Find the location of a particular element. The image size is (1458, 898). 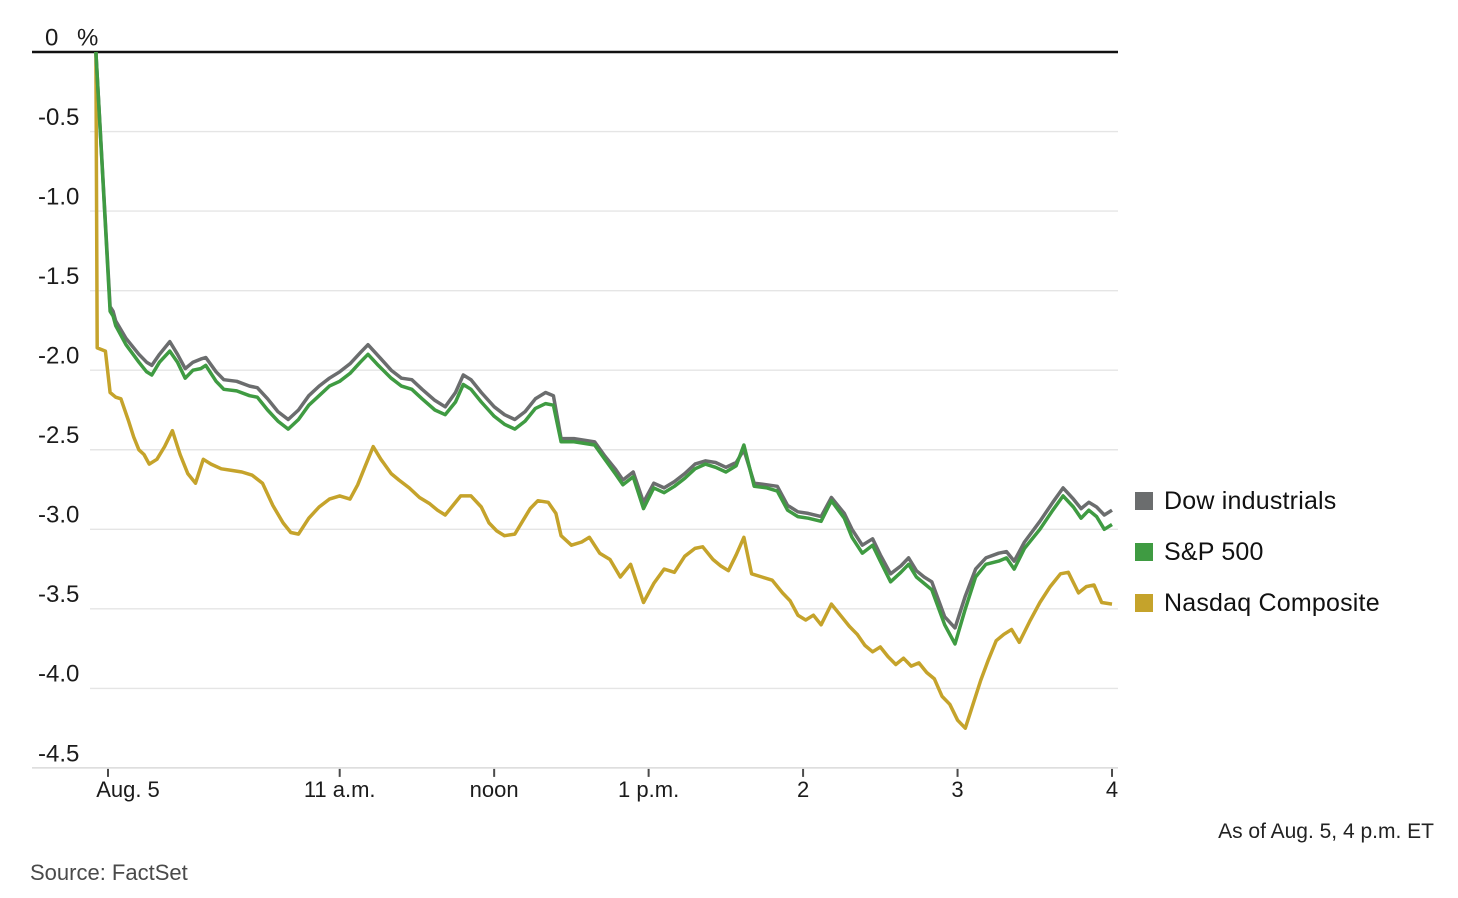

x-tick-label: 1 p.m. is located at coordinates (648, 789).